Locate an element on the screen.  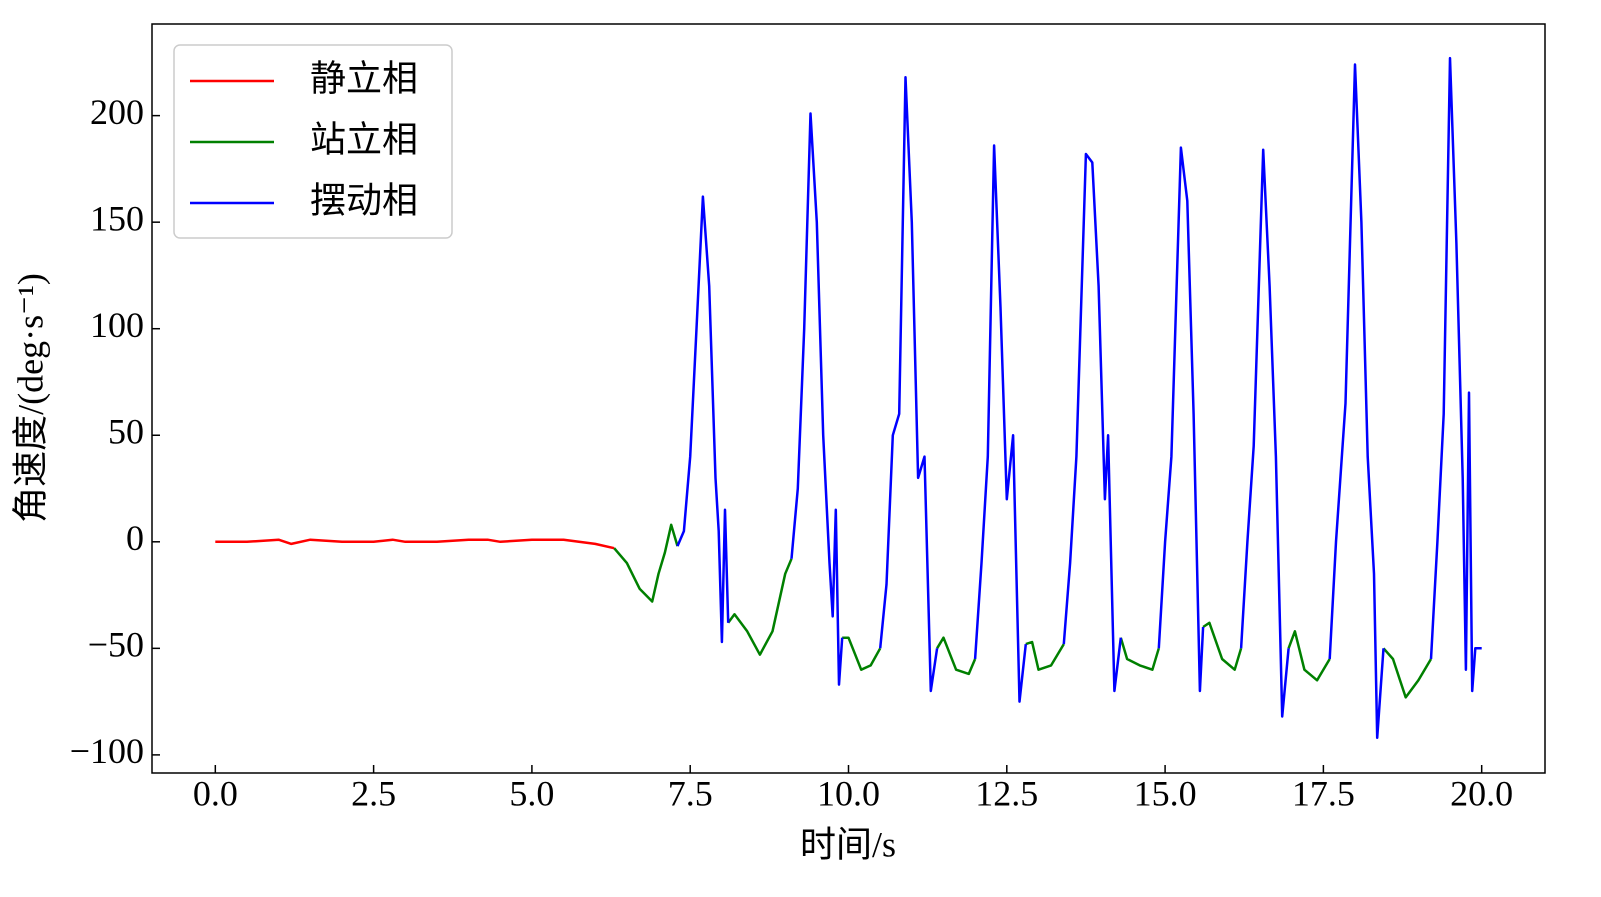
legend-box is located at coordinates (313, 141).